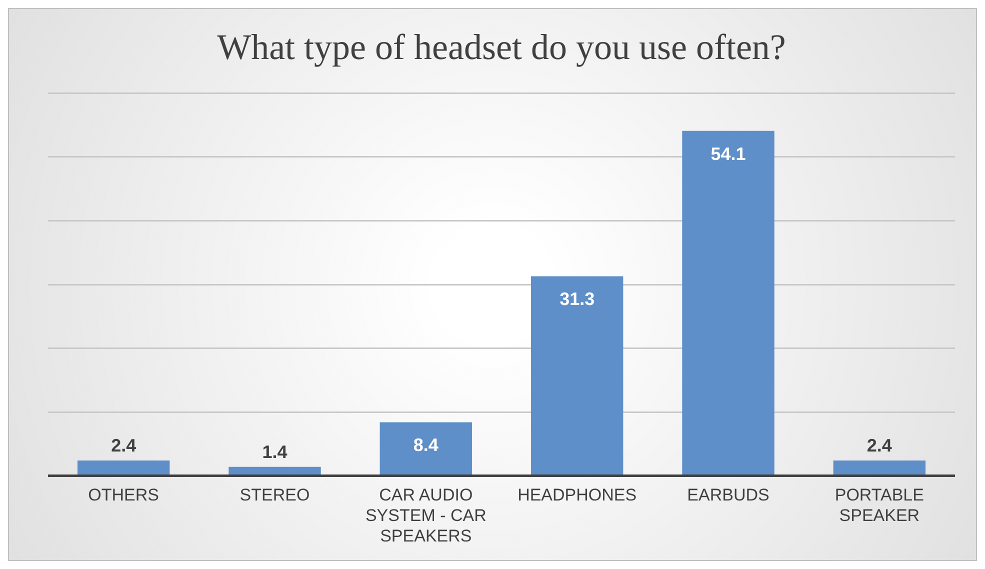  What do you see at coordinates (124, 495) in the screenshot?
I see `x-tick-label: OTHERS` at bounding box center [124, 495].